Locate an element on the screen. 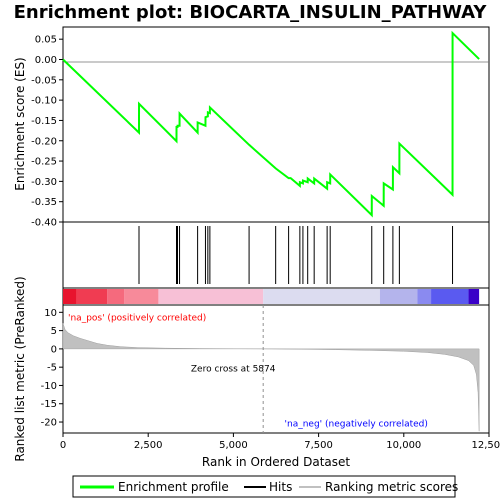 This screenshot has width=500, height=500. metric-y-tick-label: -15 is located at coordinates (49, 404).